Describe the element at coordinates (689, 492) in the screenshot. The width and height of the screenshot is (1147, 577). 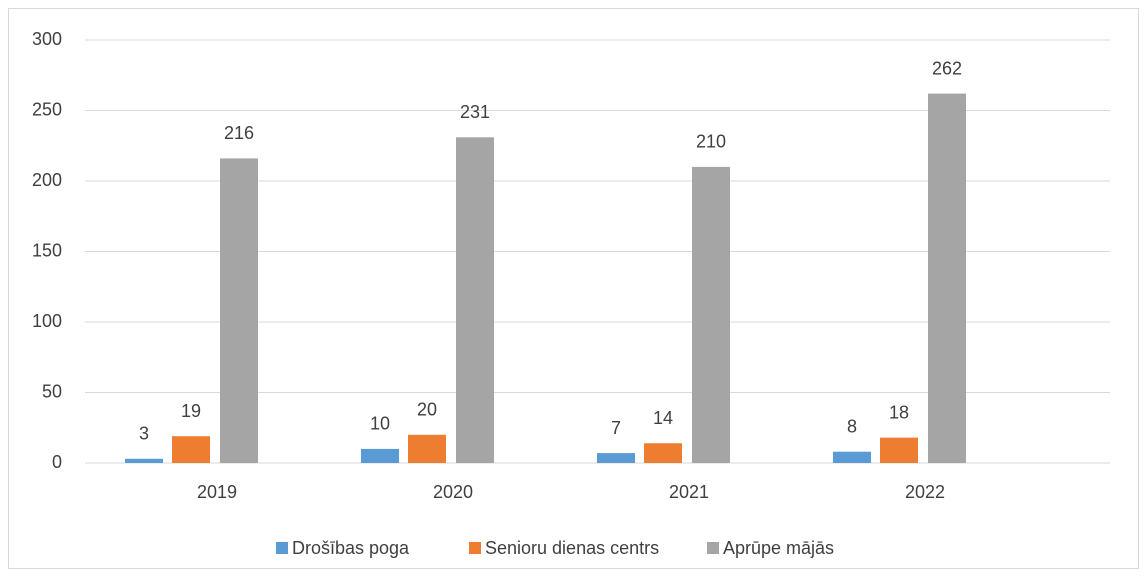
I see `x-tick-label: 2021` at that location.